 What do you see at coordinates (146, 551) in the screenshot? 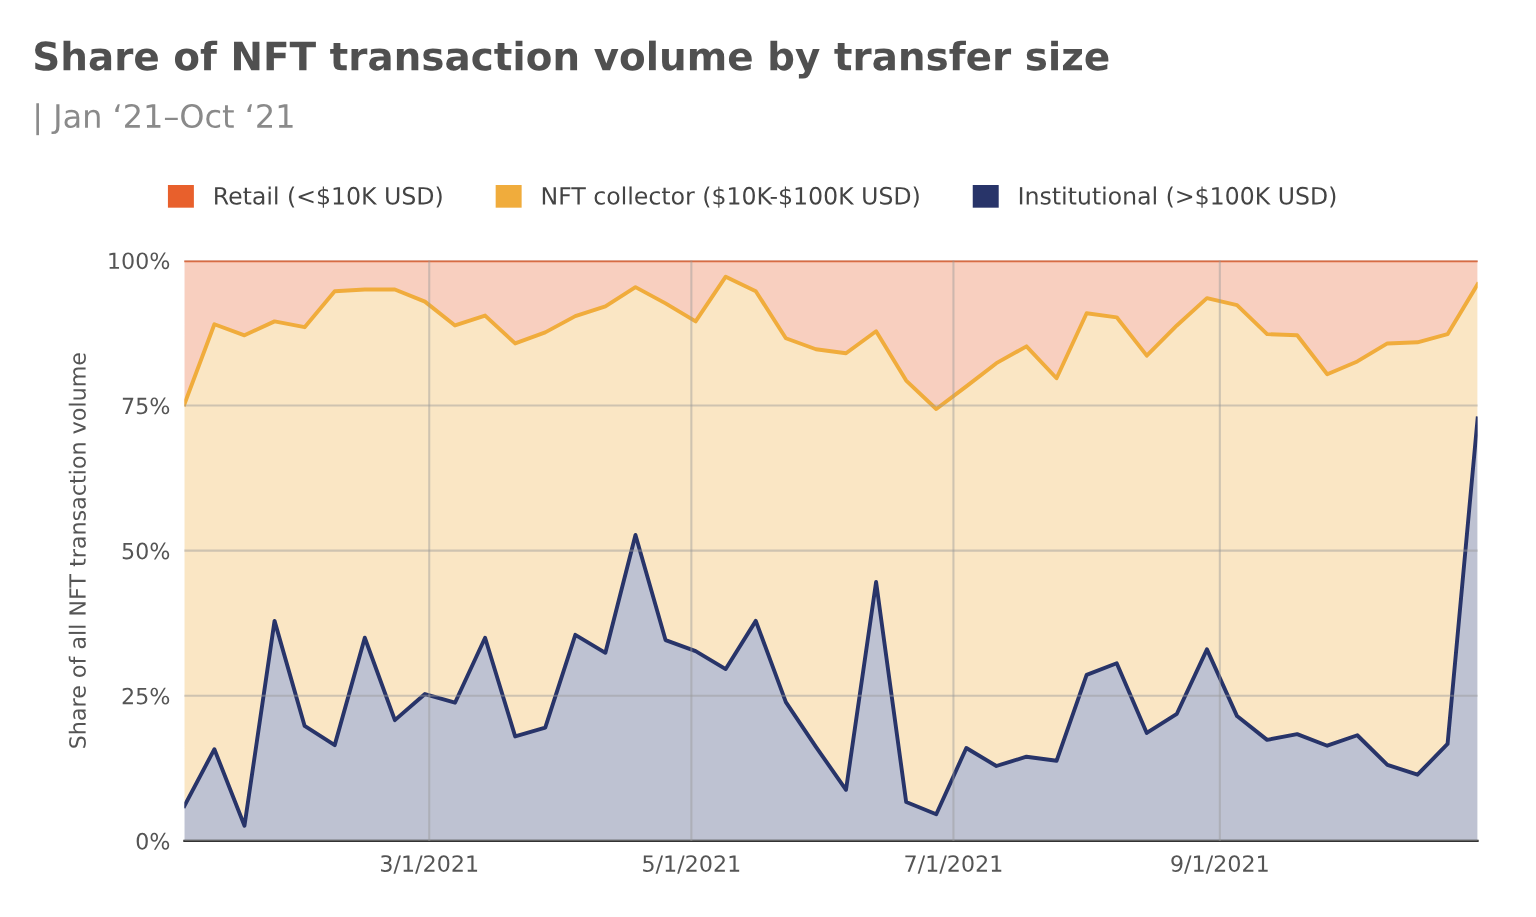
I see `y-tick-label: 50%` at bounding box center [146, 551].